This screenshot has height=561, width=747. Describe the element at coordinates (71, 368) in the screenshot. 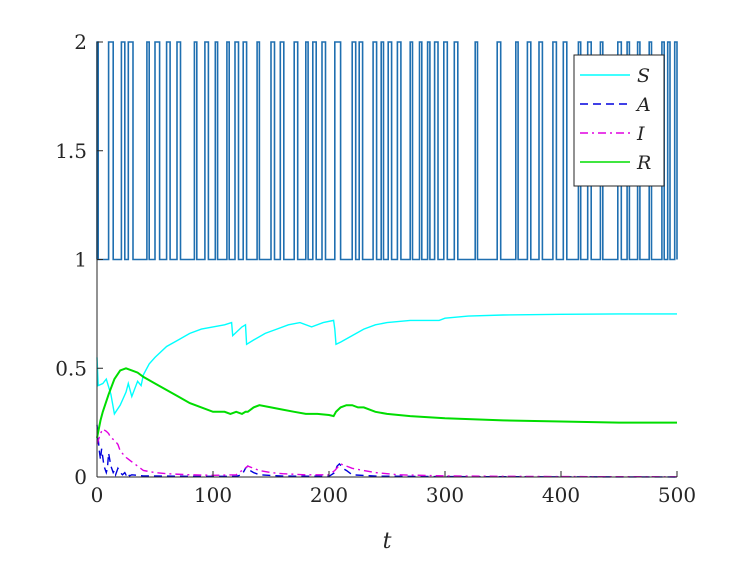

I see `y-tick-label: 0.5` at that location.